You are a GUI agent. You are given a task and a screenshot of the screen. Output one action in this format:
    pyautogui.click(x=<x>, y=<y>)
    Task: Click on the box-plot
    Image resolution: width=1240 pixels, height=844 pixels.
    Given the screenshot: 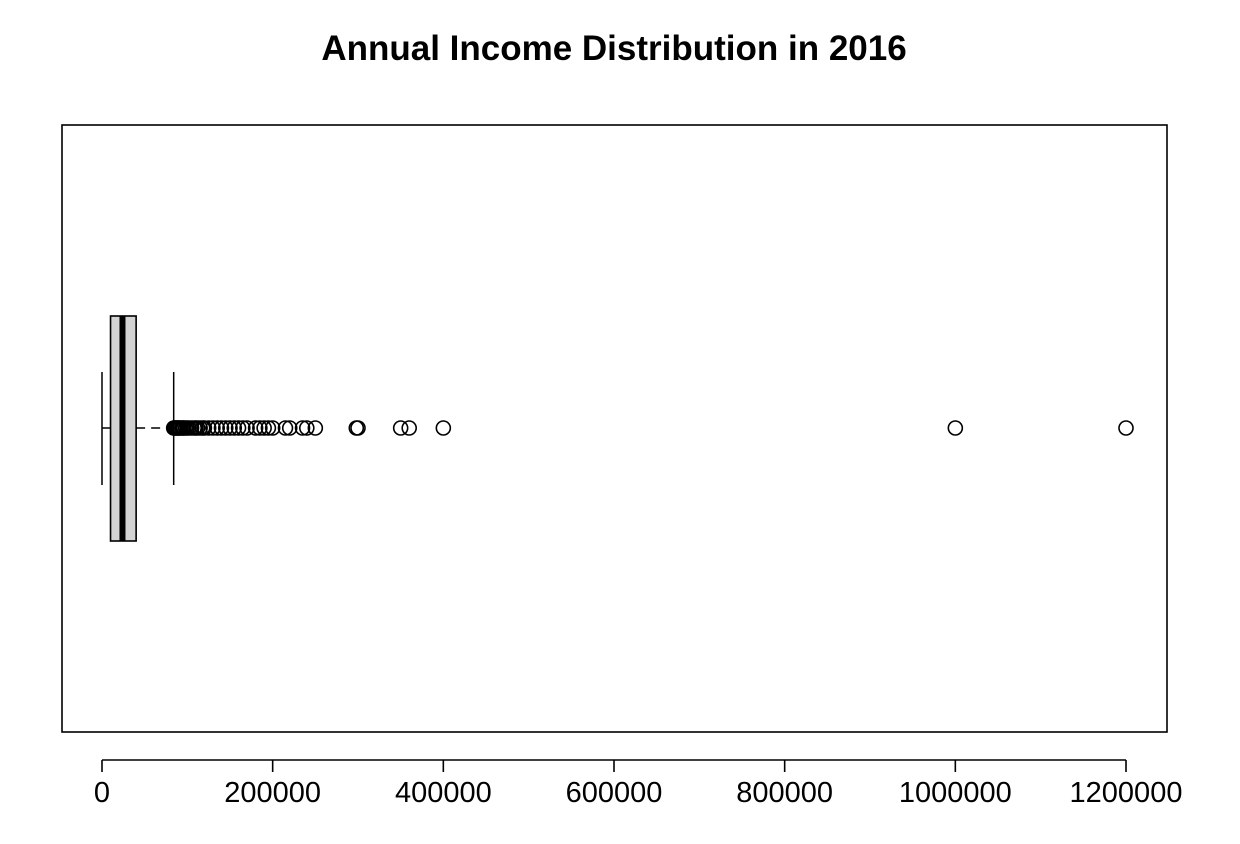 What is the action you would take?
    pyautogui.click(x=138, y=428)
    